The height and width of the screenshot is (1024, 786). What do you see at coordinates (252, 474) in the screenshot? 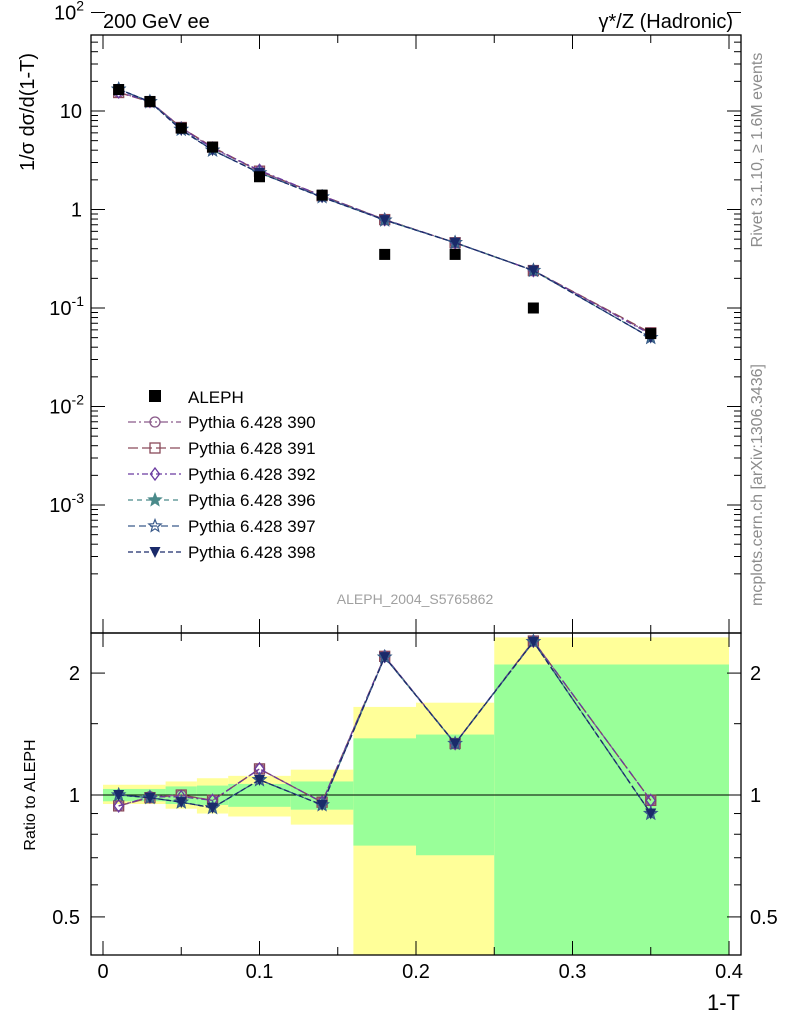
I see `legend-label-2: Pythia 6.428 392` at bounding box center [252, 474].